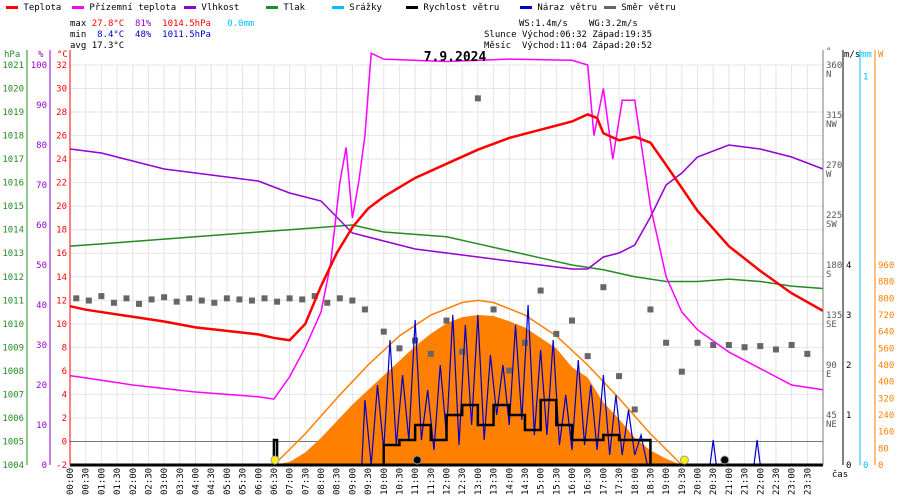 This screenshot has height=500, width=900. What do you see at coordinates (64, 419) in the screenshot?
I see `temperature-tick: 2` at bounding box center [64, 419].